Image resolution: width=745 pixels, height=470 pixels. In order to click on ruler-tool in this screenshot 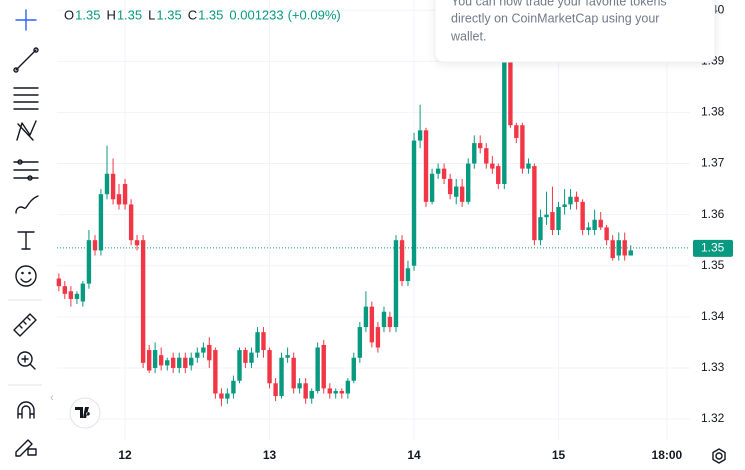, I will do `click(25, 325)`.